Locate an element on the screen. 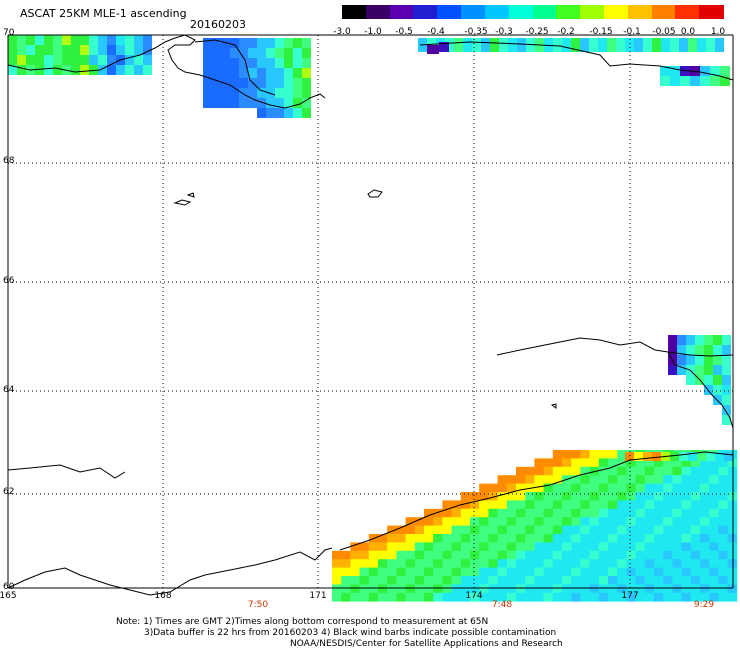  coastline-seward is located at coordinates (615, 347).